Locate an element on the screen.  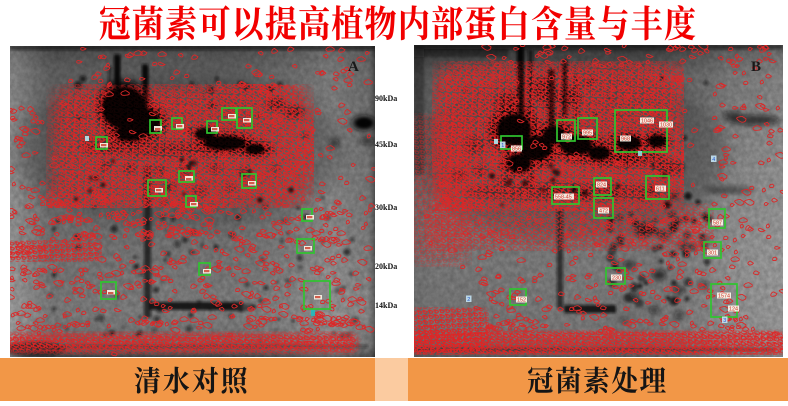
svg-text: 3 is located at coordinates (724, 321).